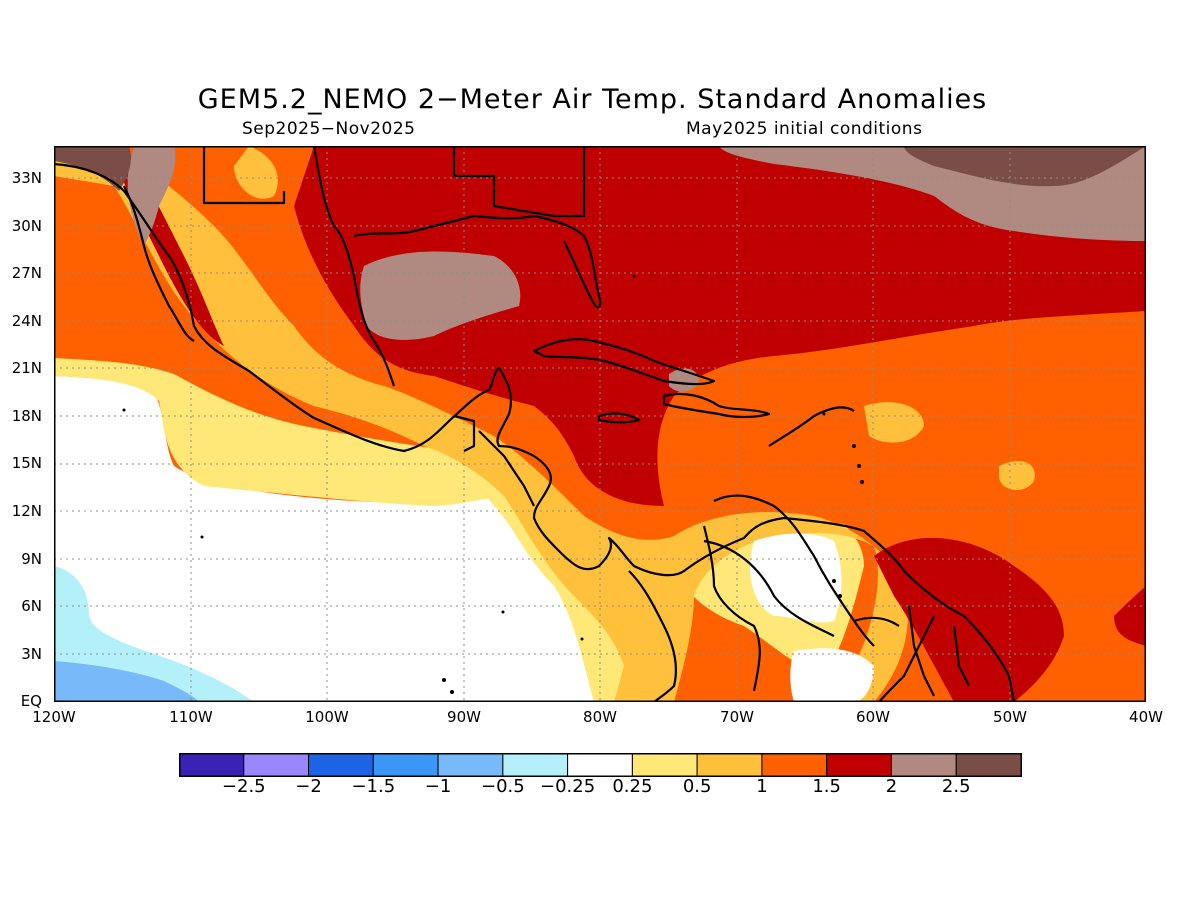 The height and width of the screenshot is (900, 1200). Describe the element at coordinates (373, 786) in the screenshot. I see `colorbar-label: −1.5` at that location.